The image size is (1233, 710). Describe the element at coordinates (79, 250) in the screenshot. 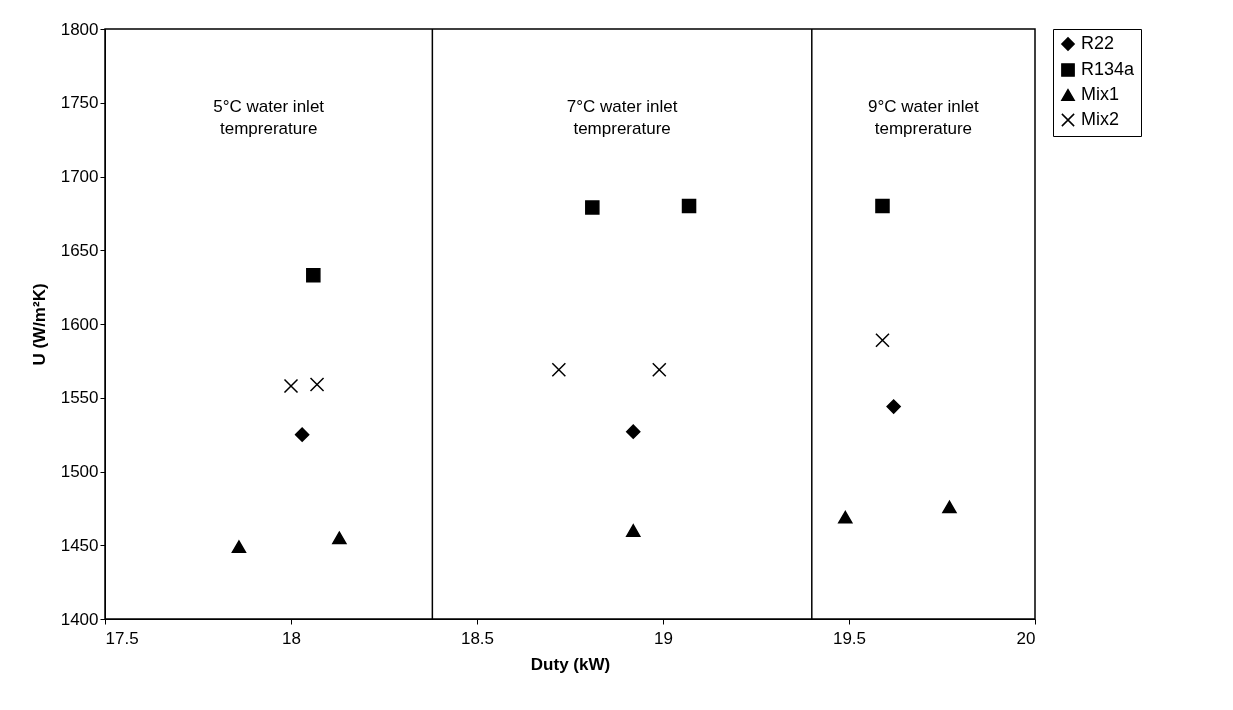

I see `y-tick-label: 1650` at that location.